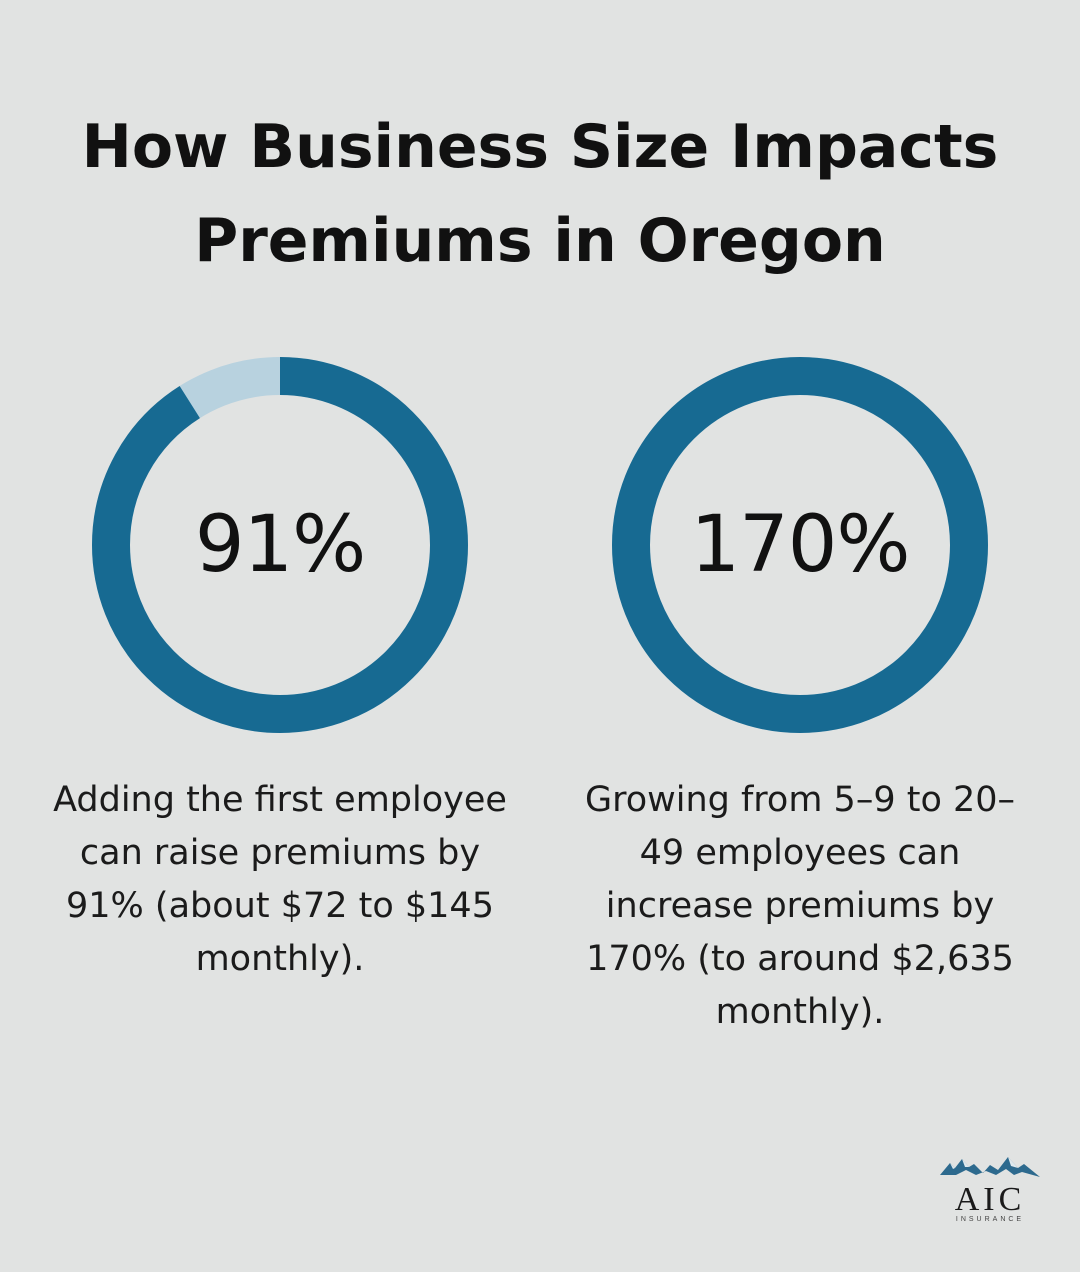 This screenshot has width=1080, height=1272. I want to click on donut-chart-first-employee: 91%, so click(280, 545).